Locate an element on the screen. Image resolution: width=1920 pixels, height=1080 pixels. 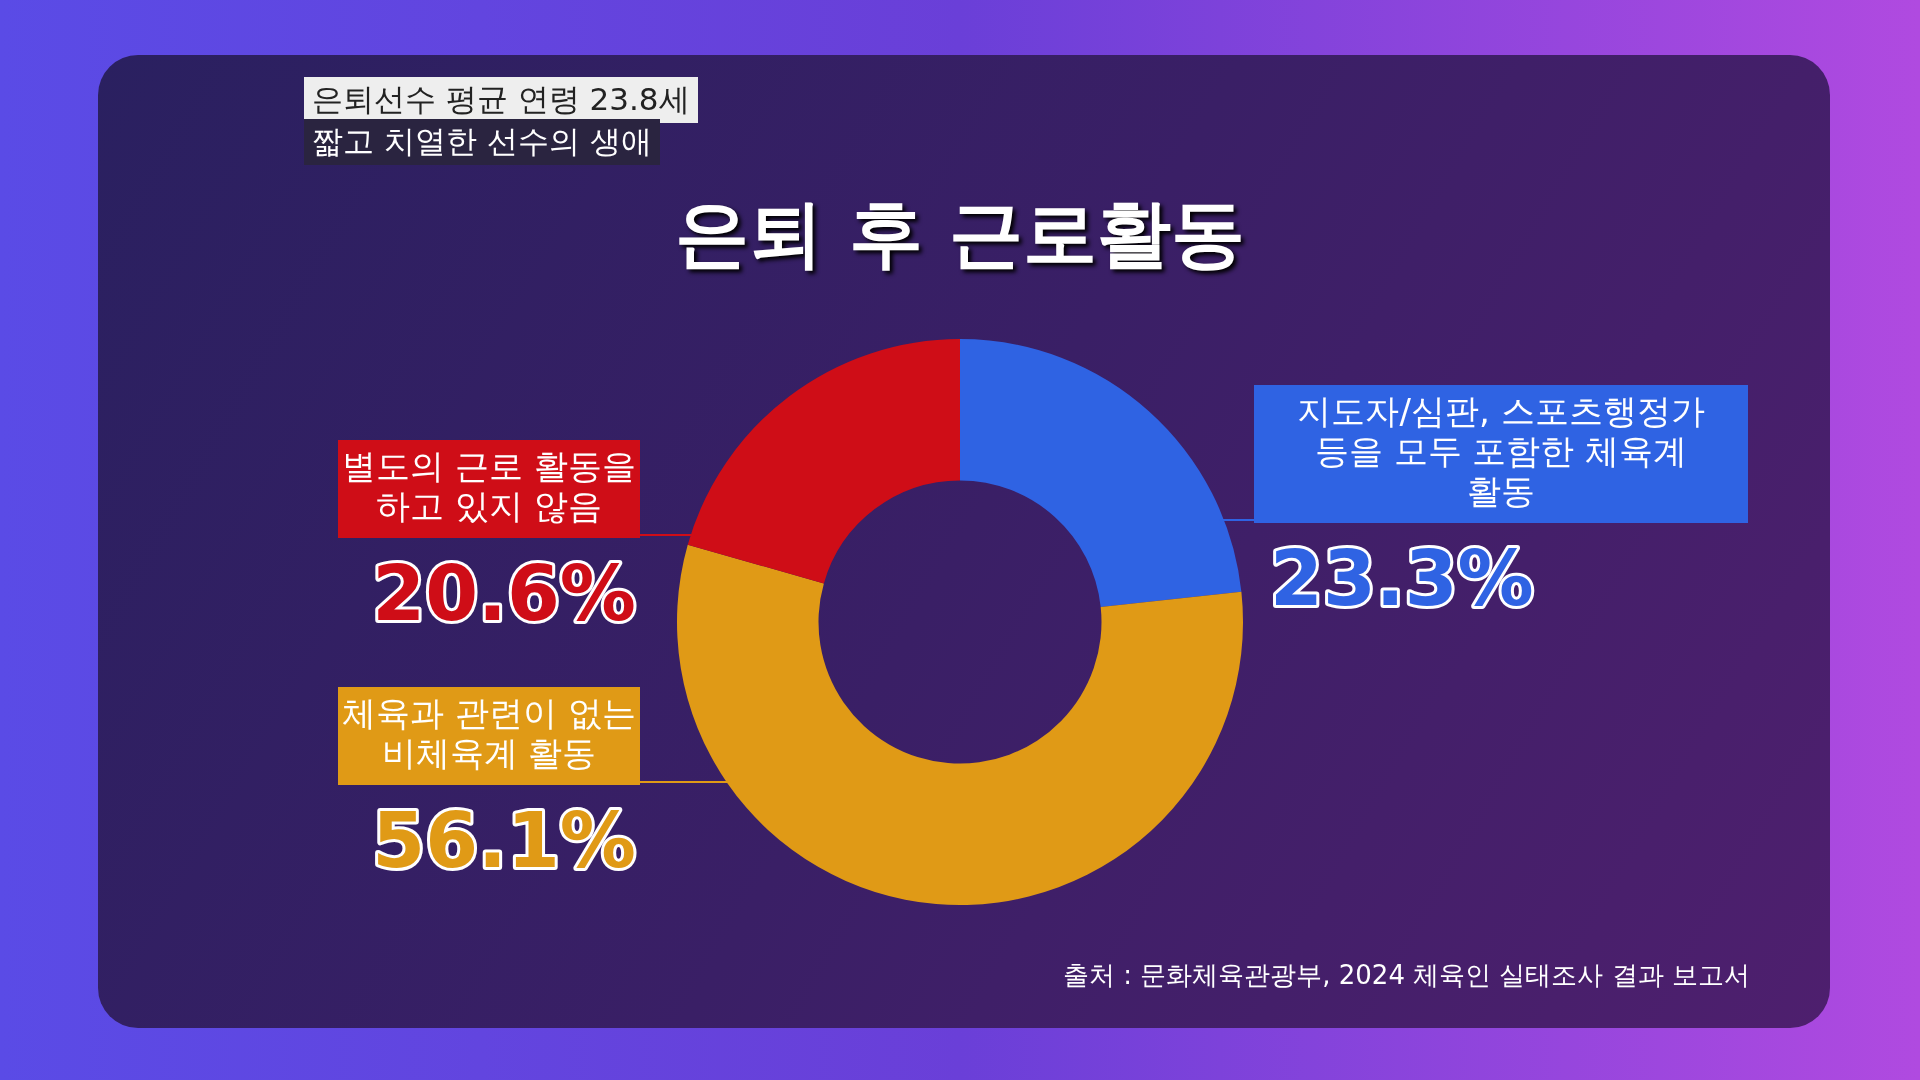
slice-label: 지도자/심판, 스포츠행정가 등을 모두 포함한 체육계 활동 is located at coordinates (1501, 450).